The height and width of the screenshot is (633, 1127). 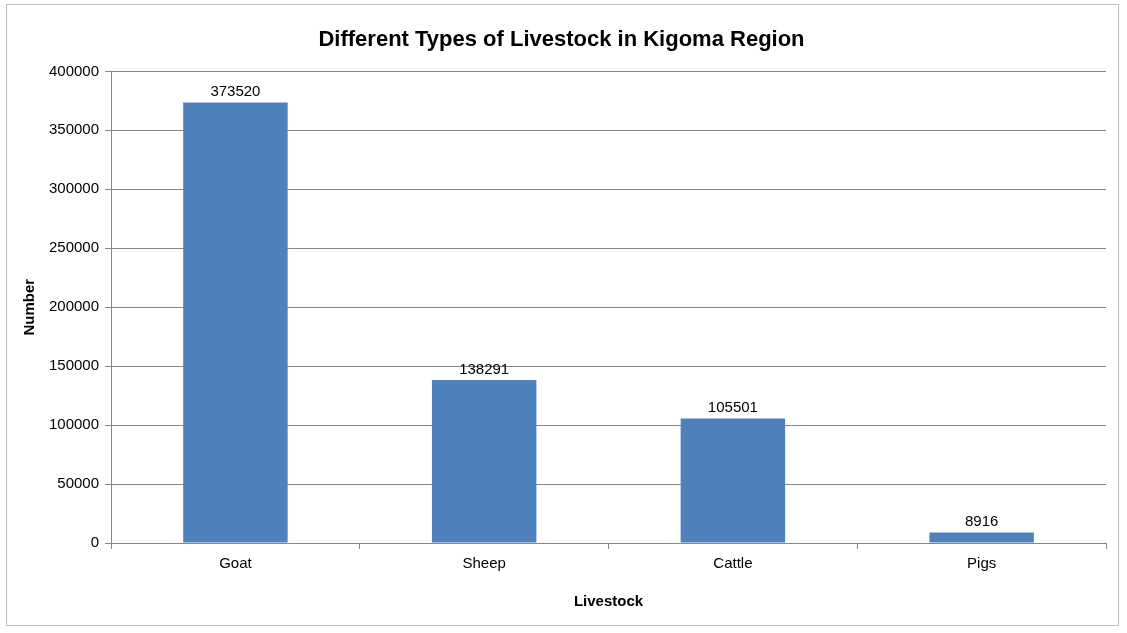 I want to click on x-tick-label: Cattle, so click(x=733, y=563).